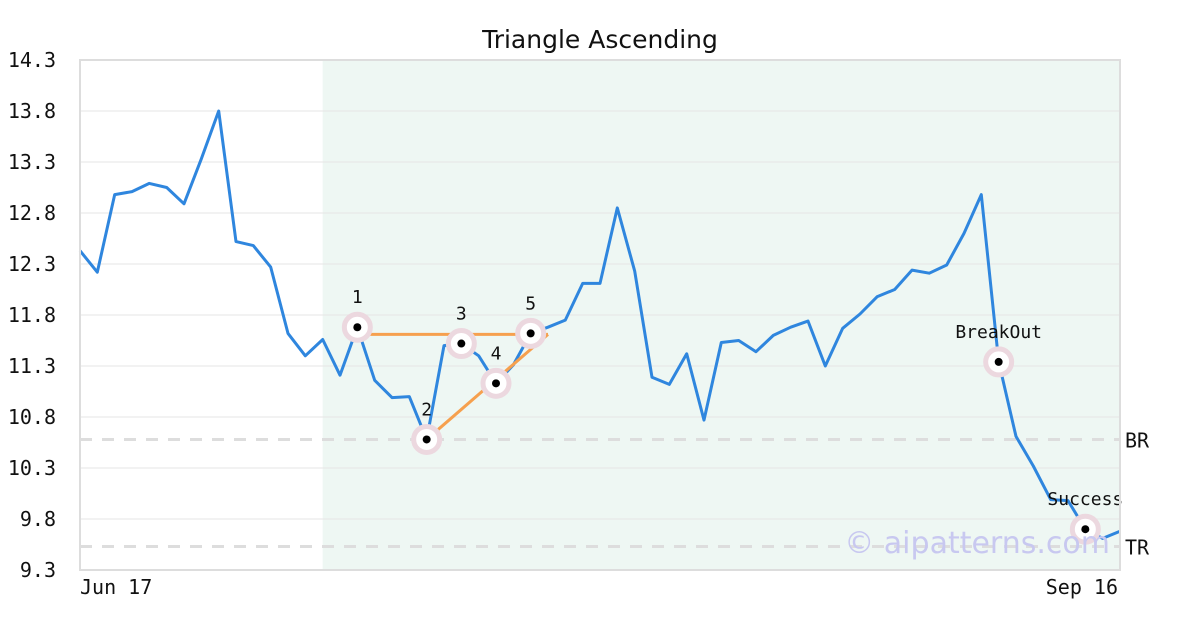 The height and width of the screenshot is (635, 1200). I want to click on pattern-point: Success, so click(1085, 517).